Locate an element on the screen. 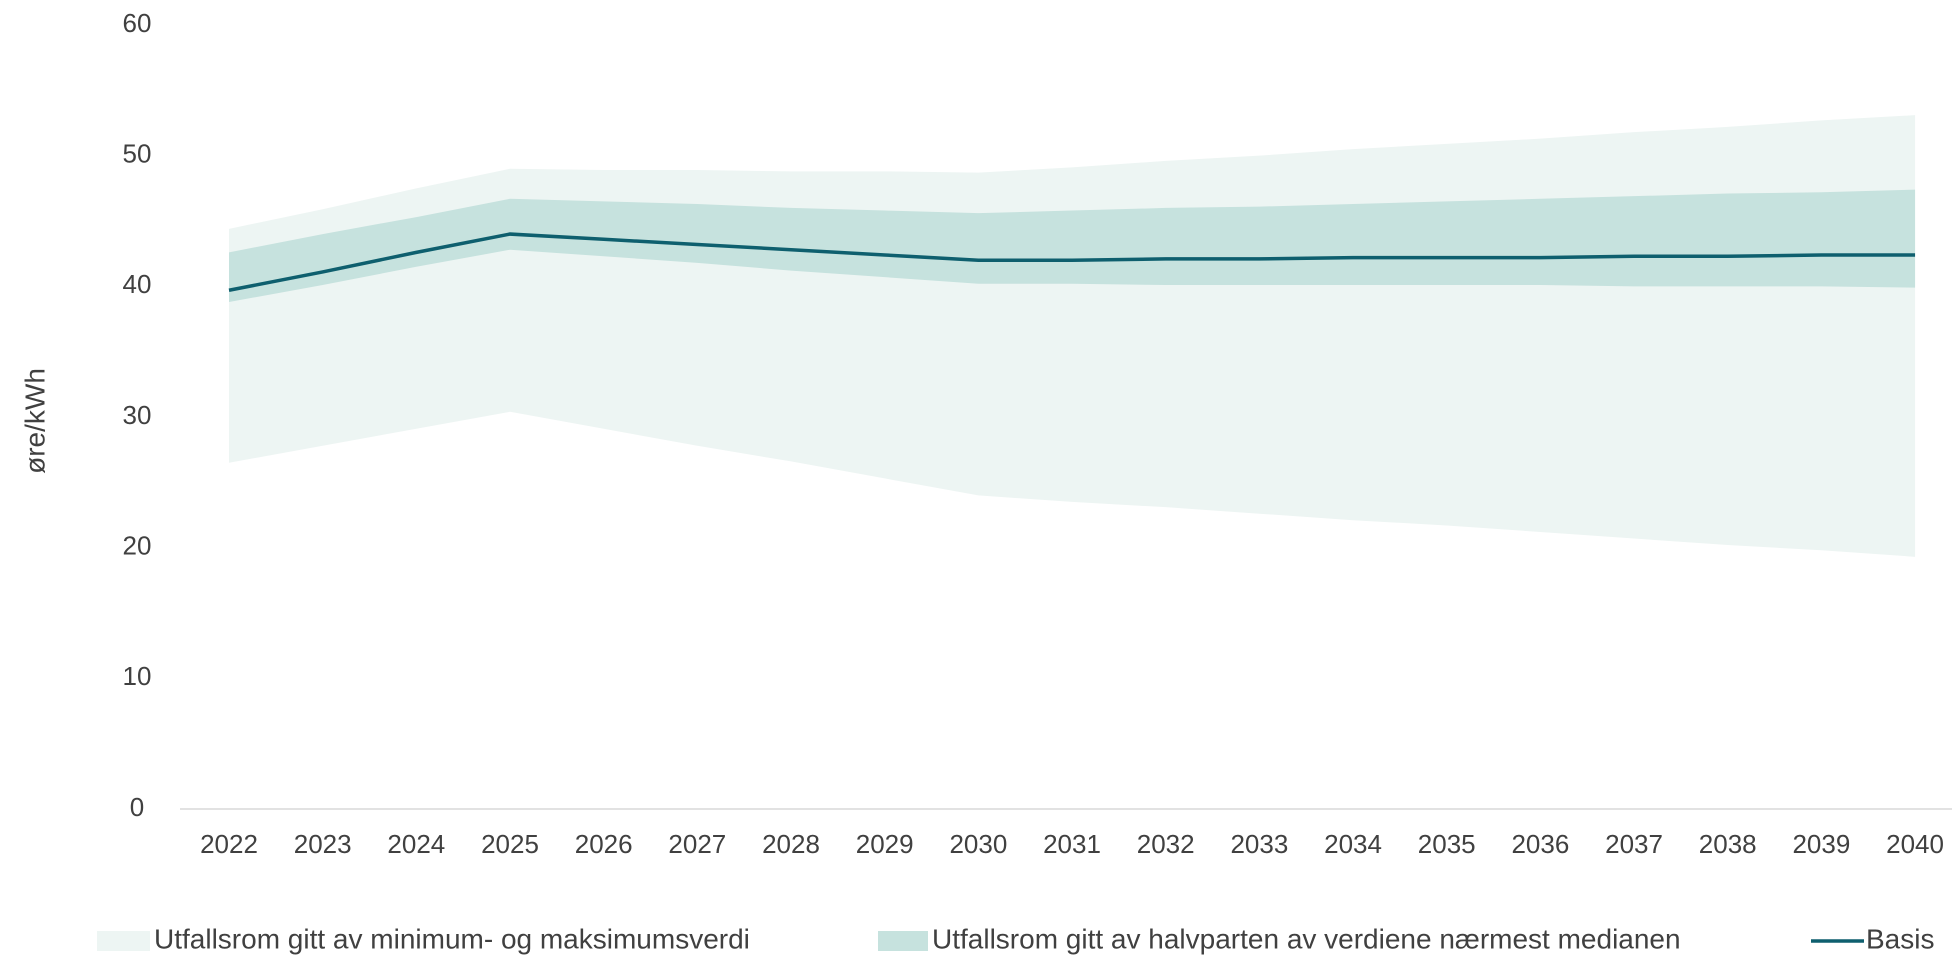 Image resolution: width=1952 pixels, height=959 pixels. line is located at coordinates (1072, 262).